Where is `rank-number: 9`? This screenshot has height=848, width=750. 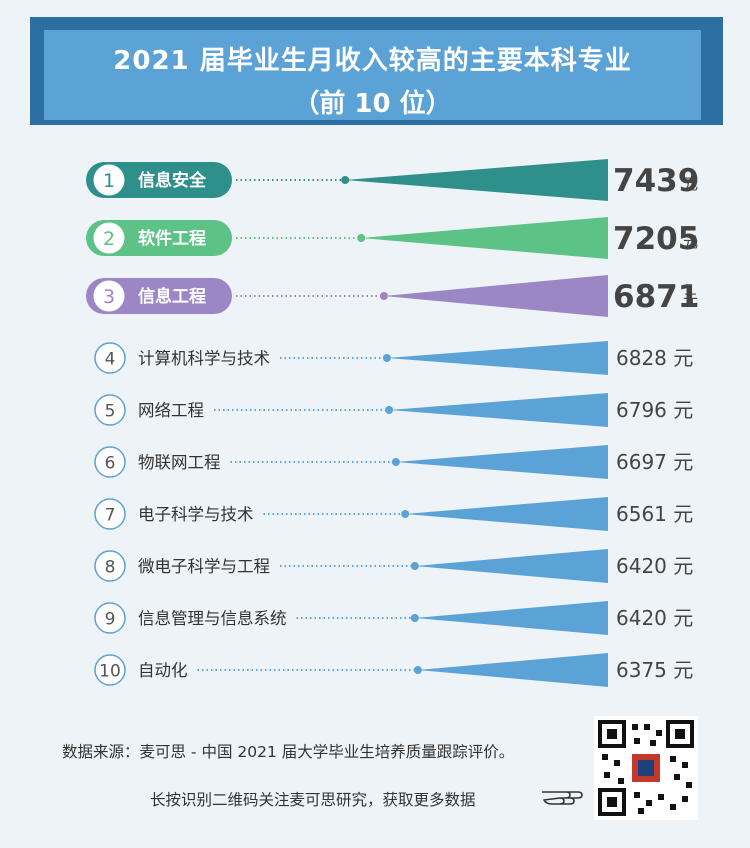
rank-number: 9 is located at coordinates (110, 620).